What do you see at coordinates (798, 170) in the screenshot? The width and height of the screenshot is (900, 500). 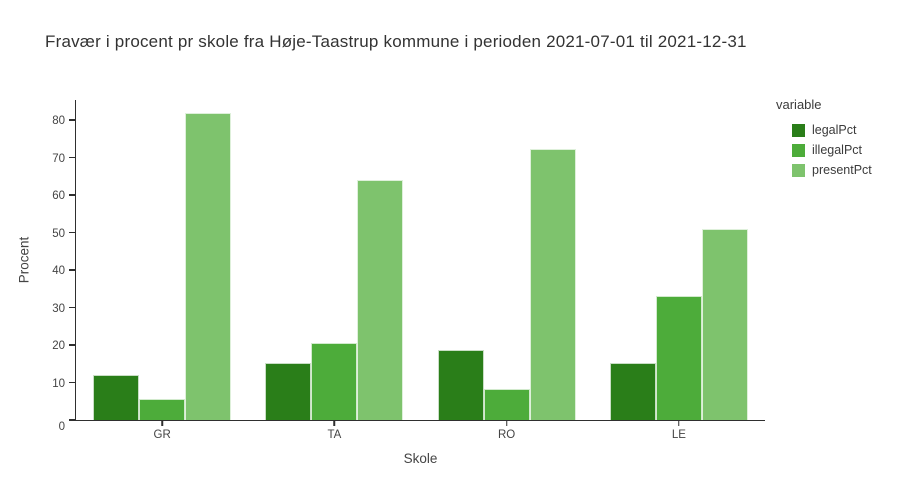 I see `legend-swatch-presentPct` at bounding box center [798, 170].